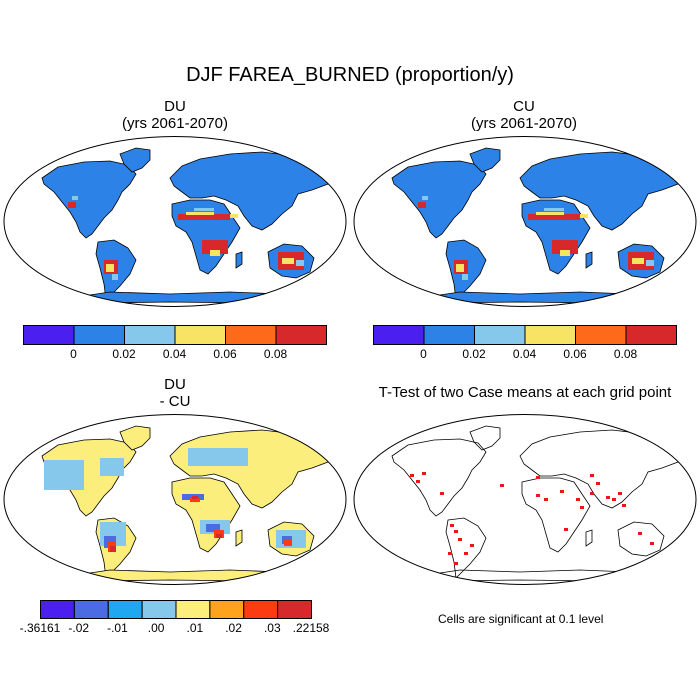  What do you see at coordinates (156, 628) in the screenshot?
I see `colorbar-tick-label: .00` at bounding box center [156, 628].